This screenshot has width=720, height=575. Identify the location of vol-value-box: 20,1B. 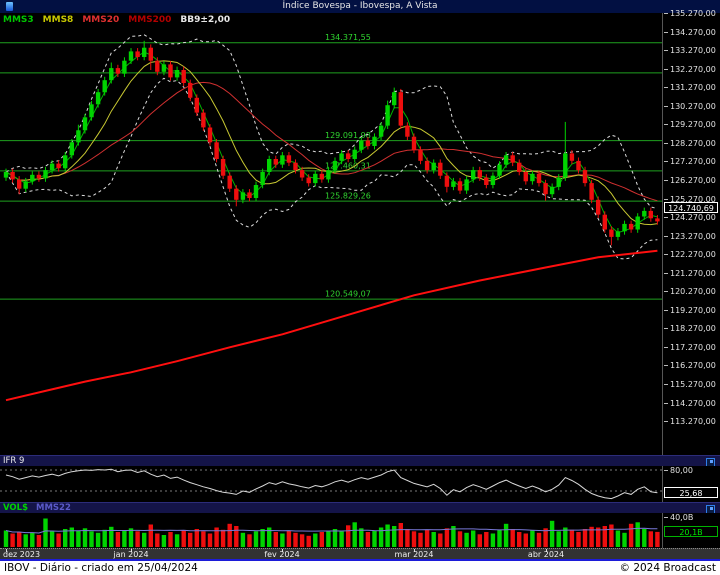
(691, 531).